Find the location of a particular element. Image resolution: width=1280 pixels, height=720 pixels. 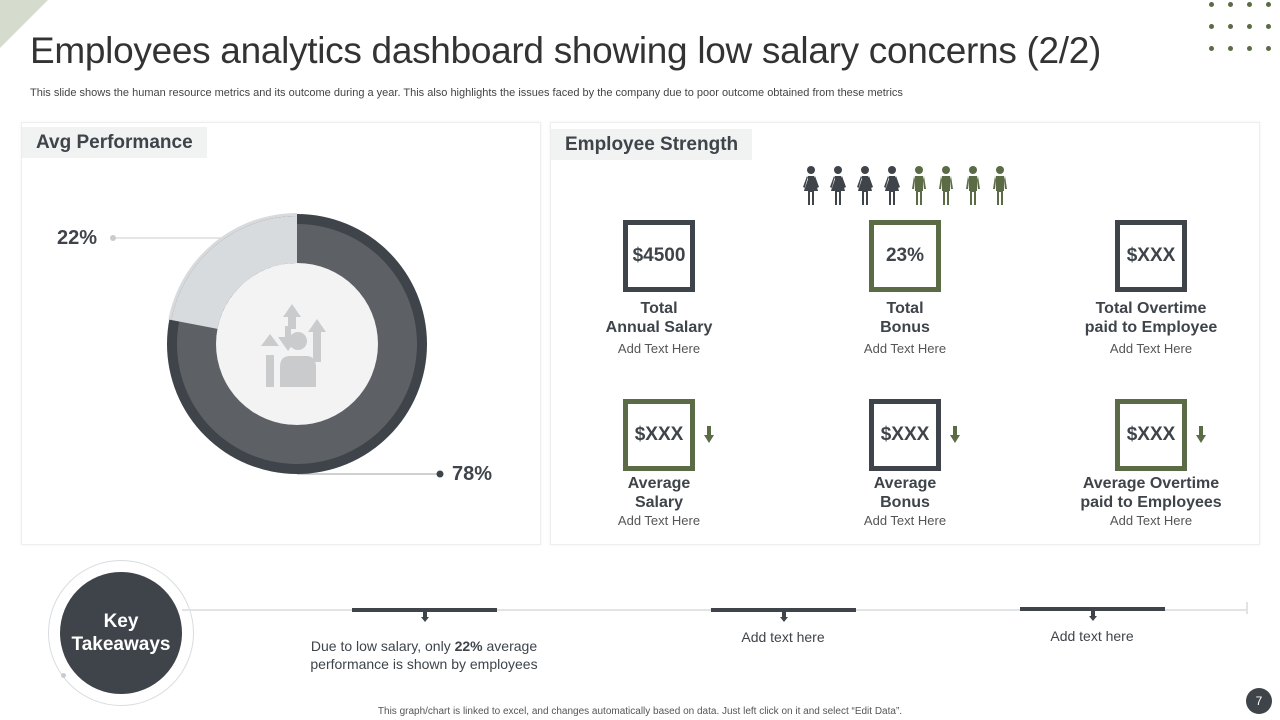

metric-value: $4500 is located at coordinates (659, 255).